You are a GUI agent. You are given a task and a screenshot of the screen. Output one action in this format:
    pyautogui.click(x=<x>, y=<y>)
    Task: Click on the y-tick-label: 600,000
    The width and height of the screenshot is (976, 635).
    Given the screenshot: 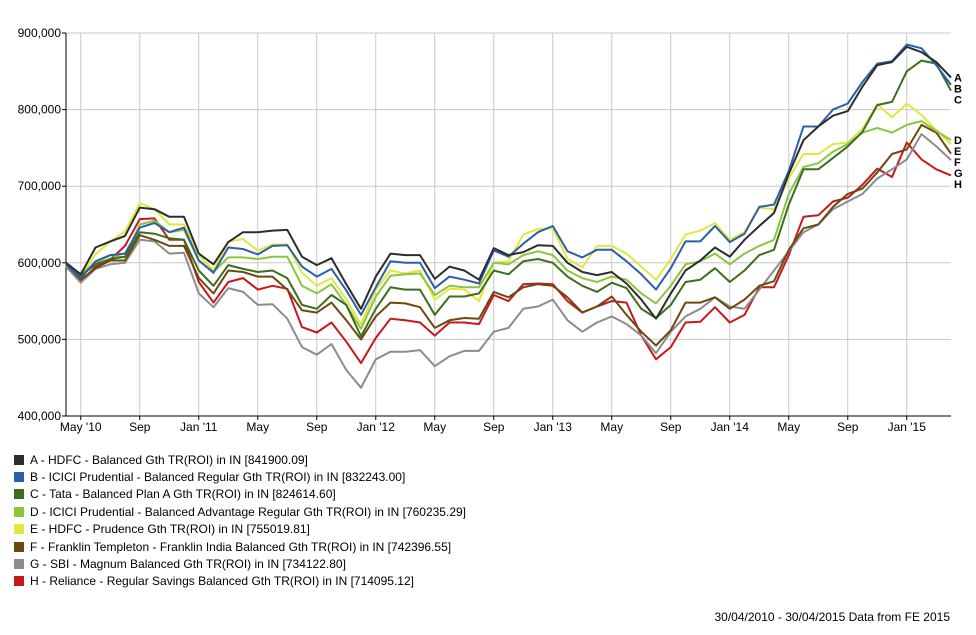 What is the action you would take?
    pyautogui.click(x=40, y=263)
    